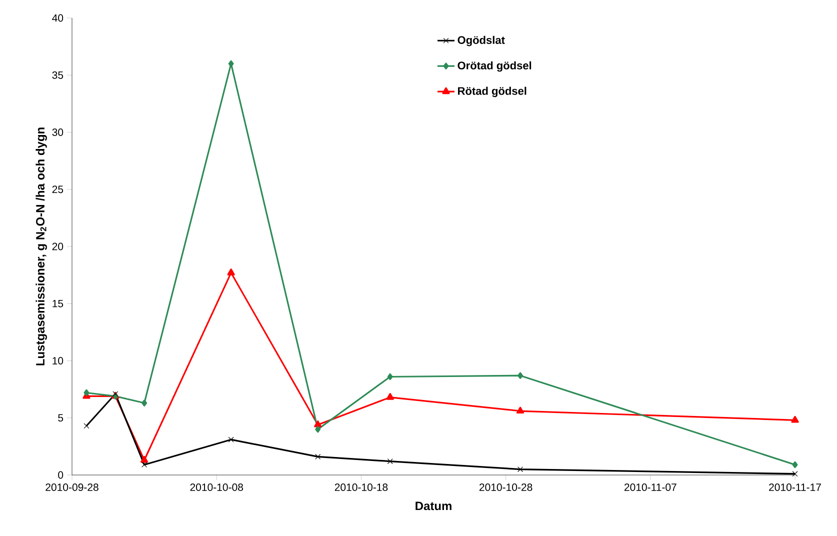 The height and width of the screenshot is (536, 837). What do you see at coordinates (492, 92) in the screenshot?
I see `legend-label: Rötad gödsel` at bounding box center [492, 92].